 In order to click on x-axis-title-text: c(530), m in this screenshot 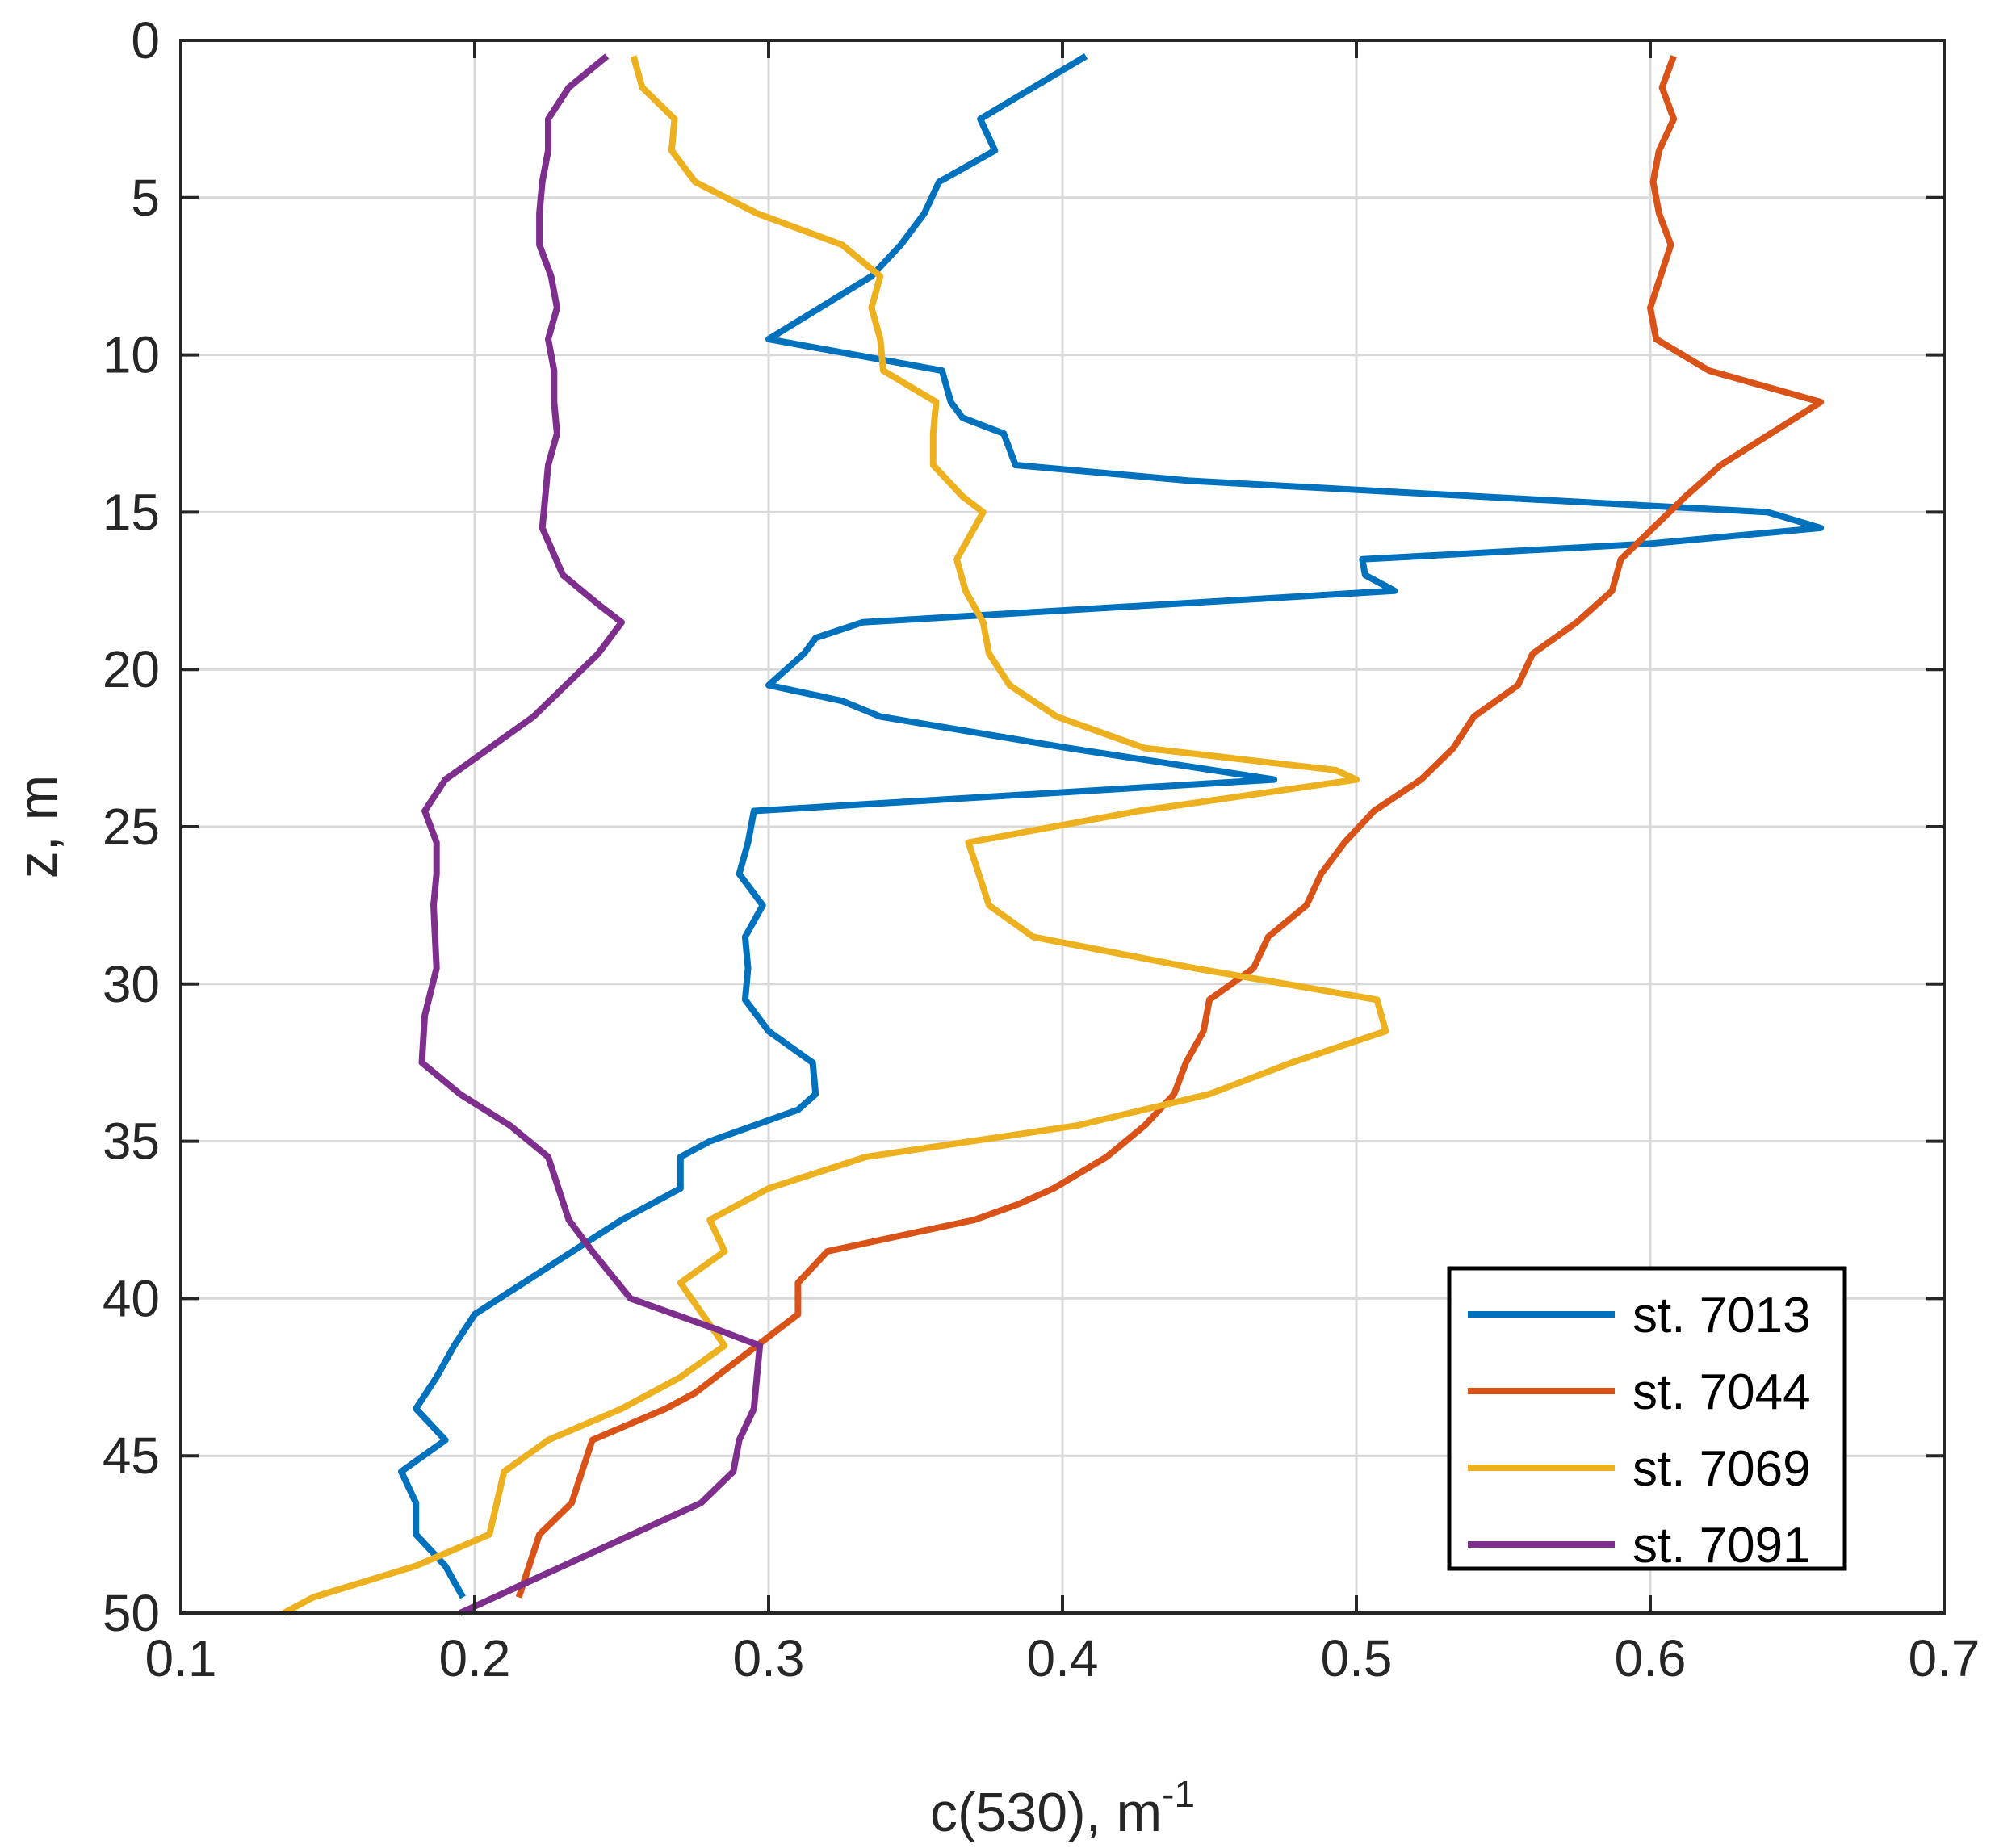, I will do `click(1046, 1812)`.